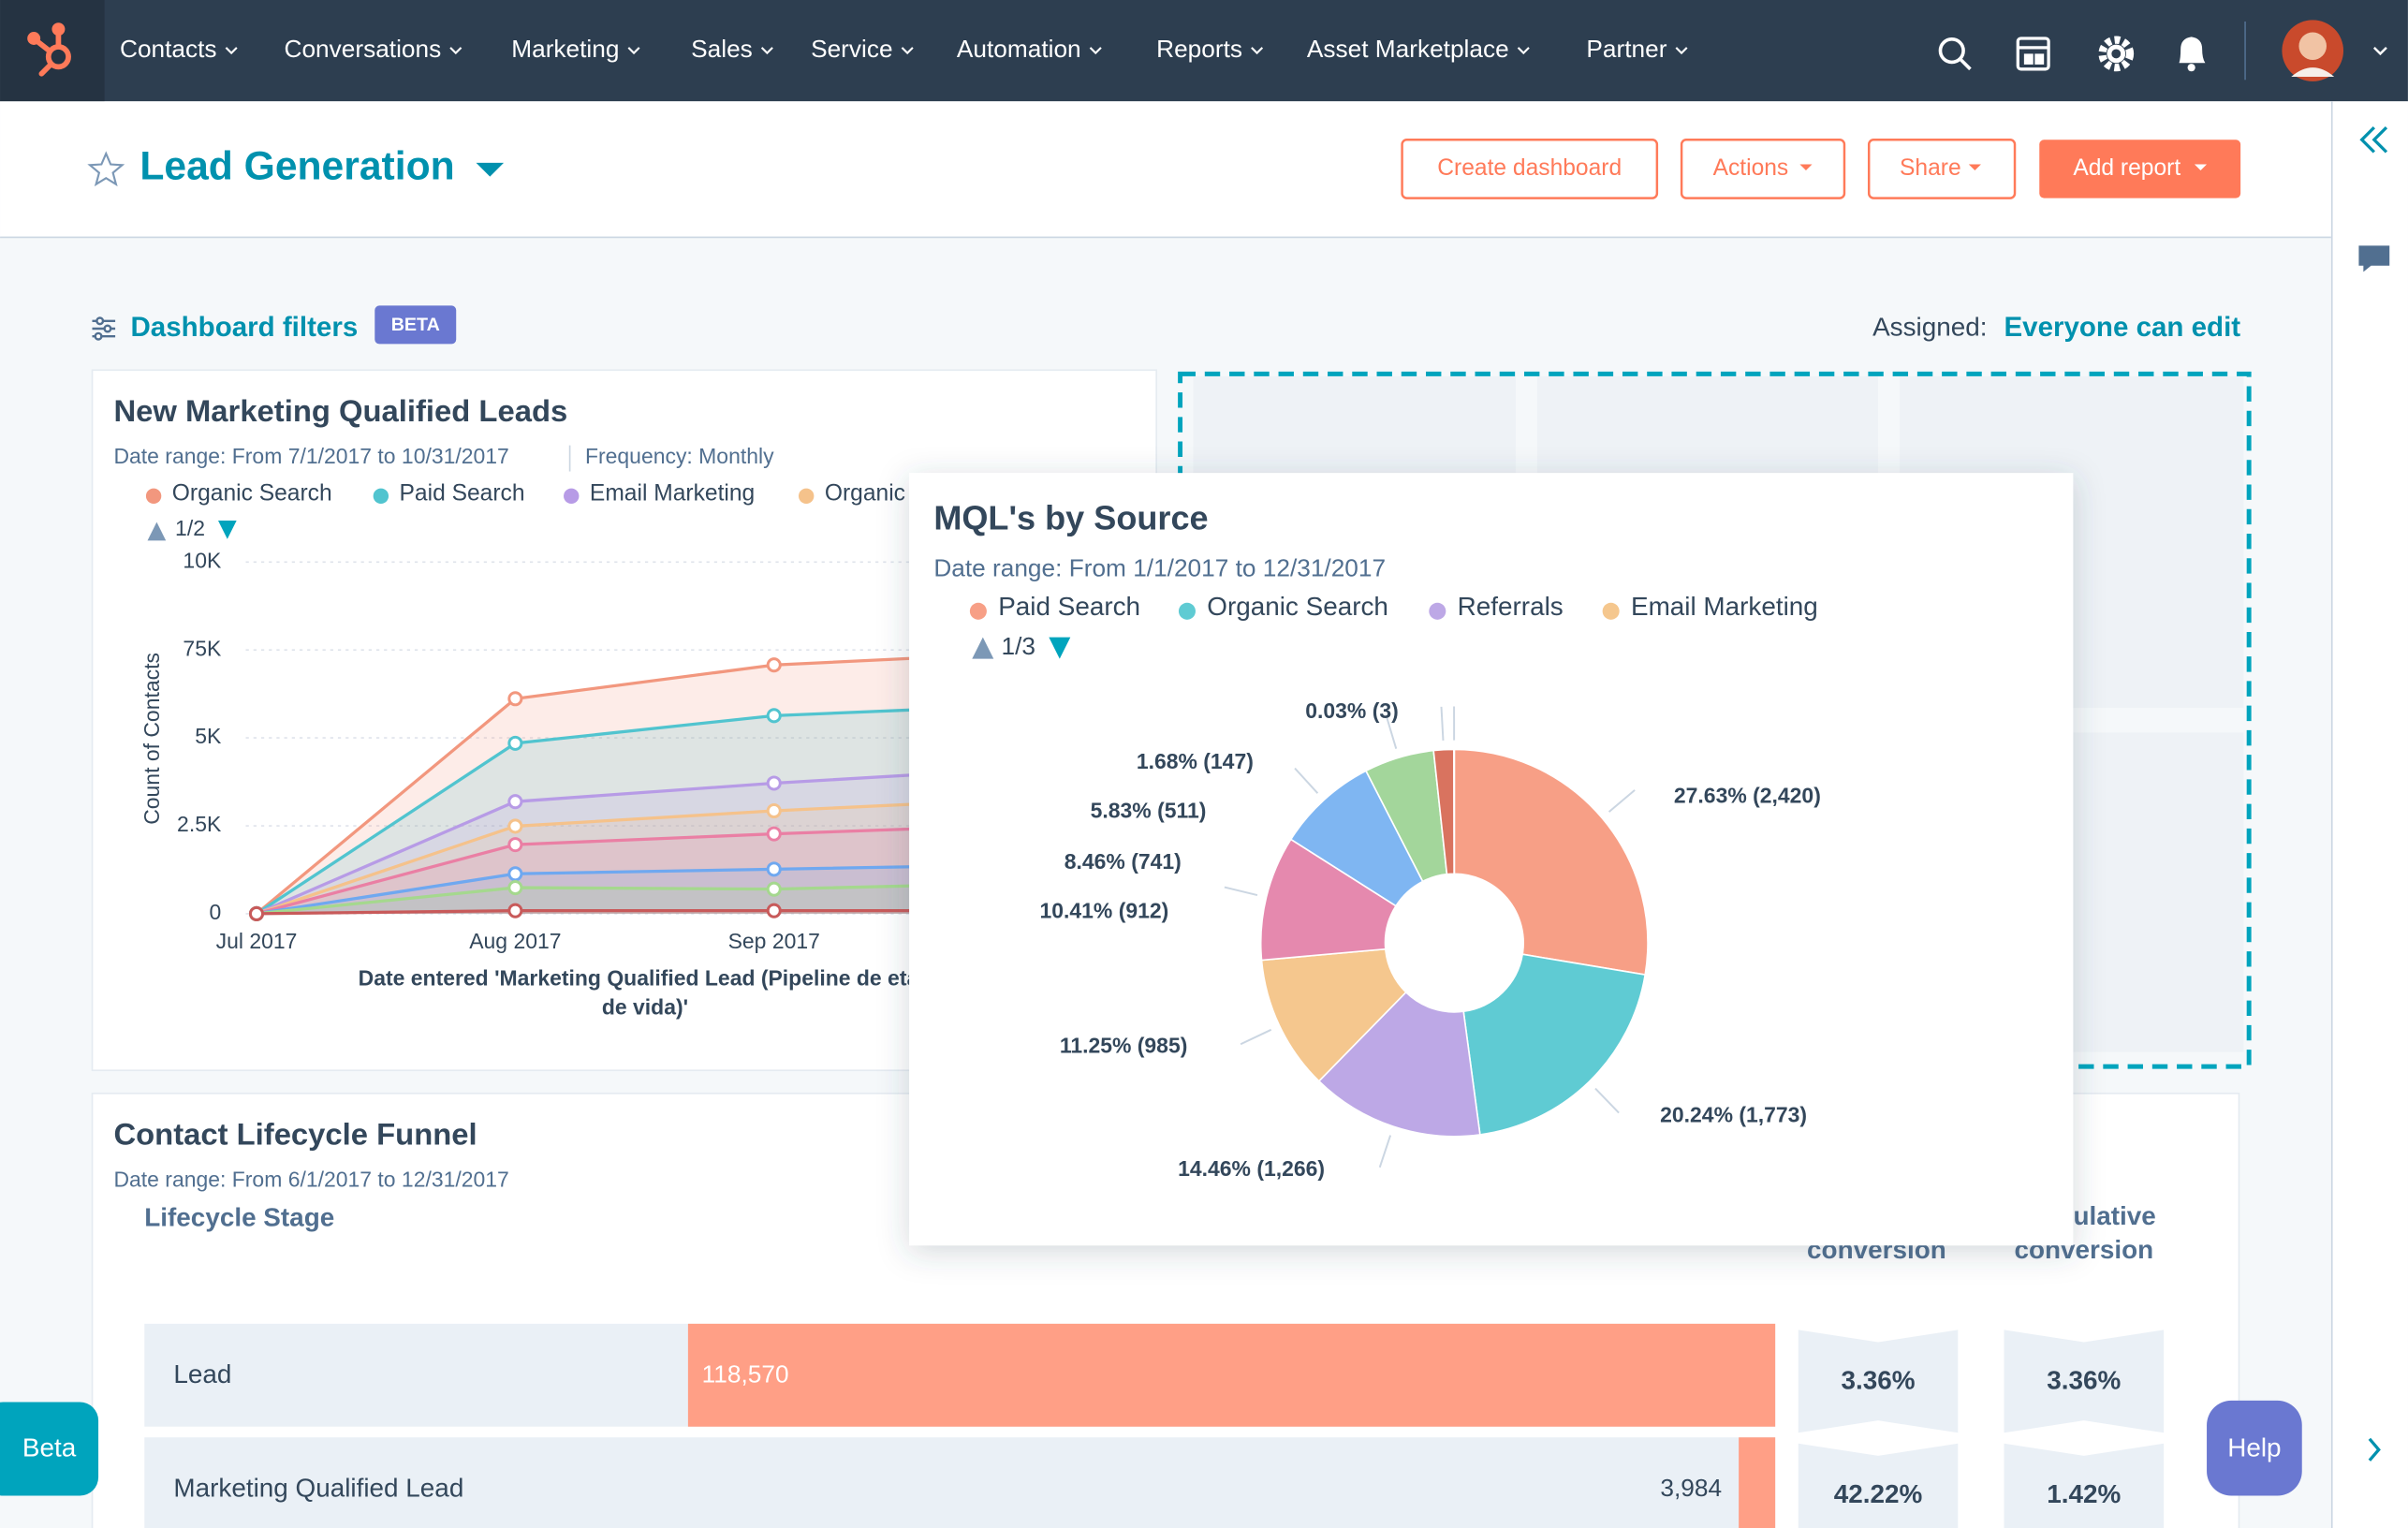 The height and width of the screenshot is (1528, 2408). Describe the element at coordinates (491, 169) in the screenshot. I see `dashboard-select-caret` at that location.